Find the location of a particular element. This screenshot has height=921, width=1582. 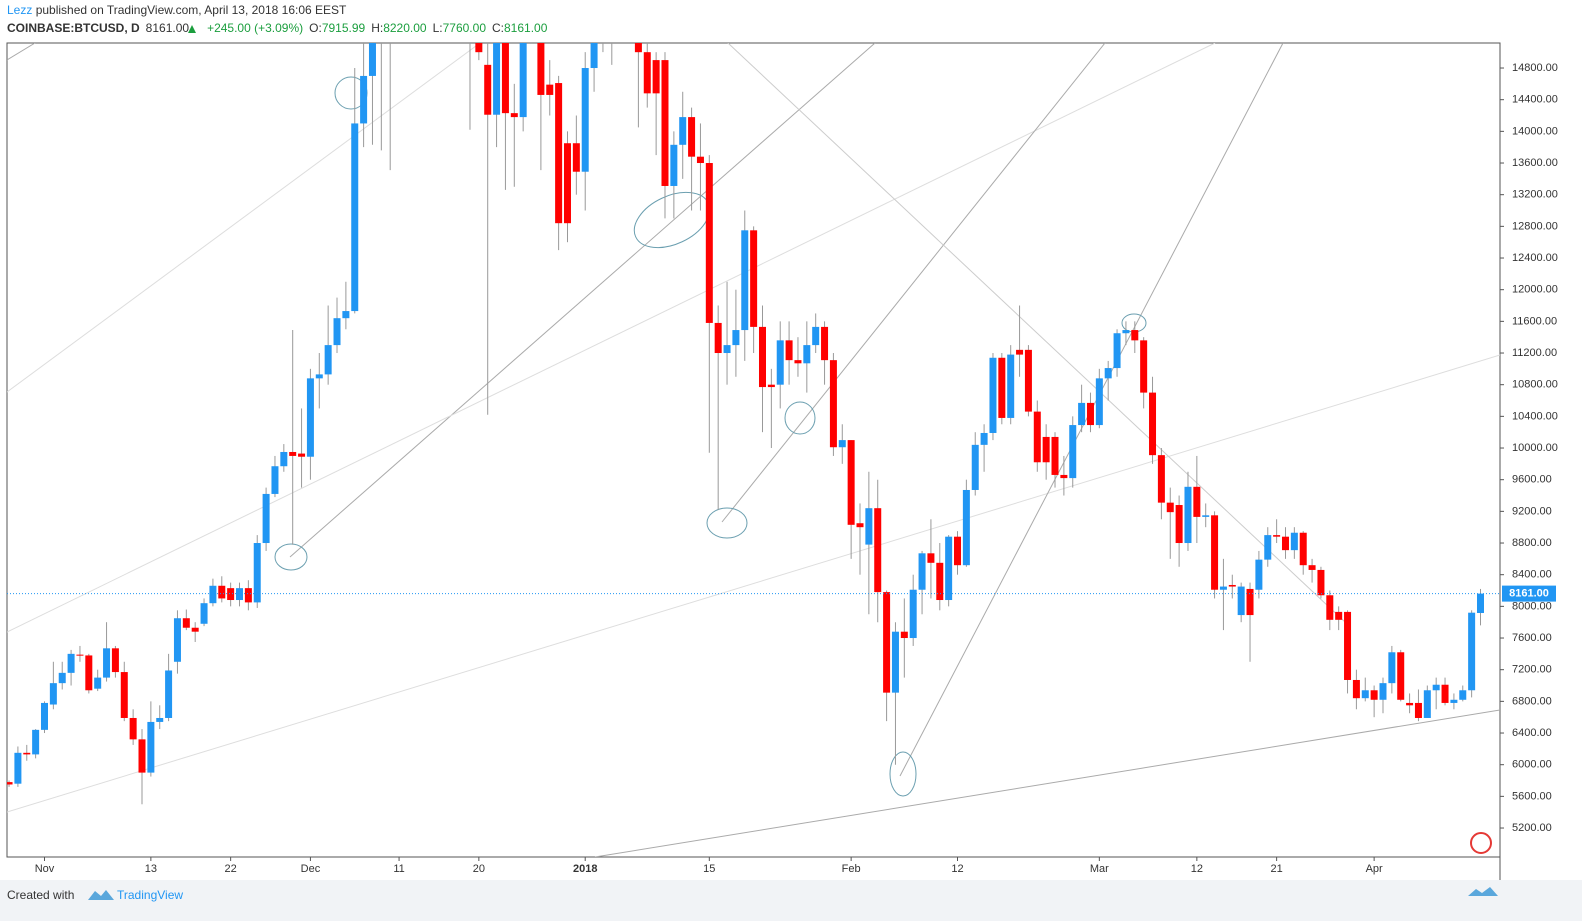

y-tick-label: 7200.00 is located at coordinates (1532, 670).